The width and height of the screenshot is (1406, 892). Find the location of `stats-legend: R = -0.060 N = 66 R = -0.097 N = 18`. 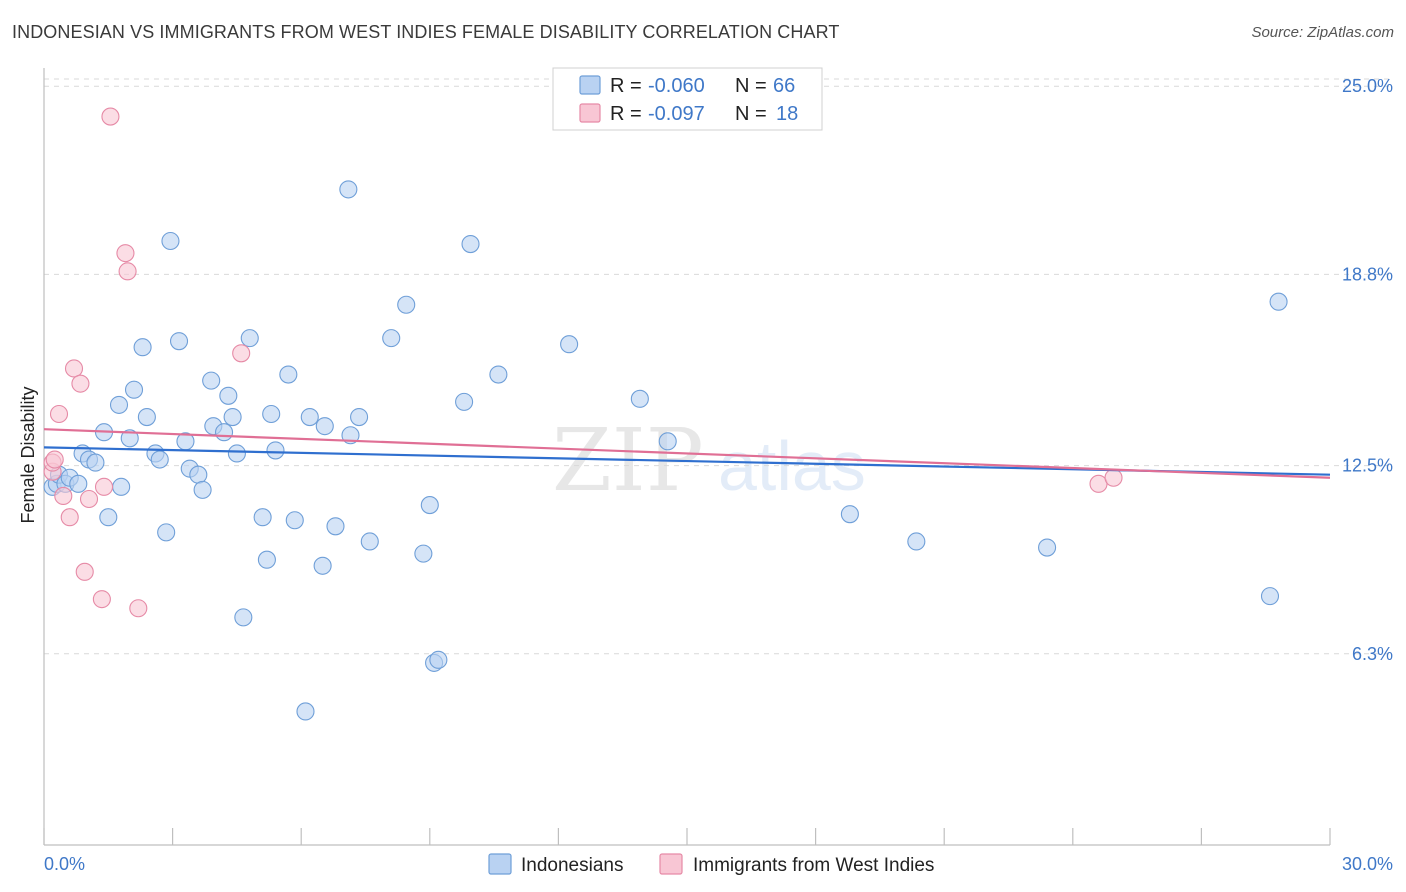

stats-legend: R = -0.060 N = 66 R = -0.097 N = 18 is located at coordinates (687, 99).